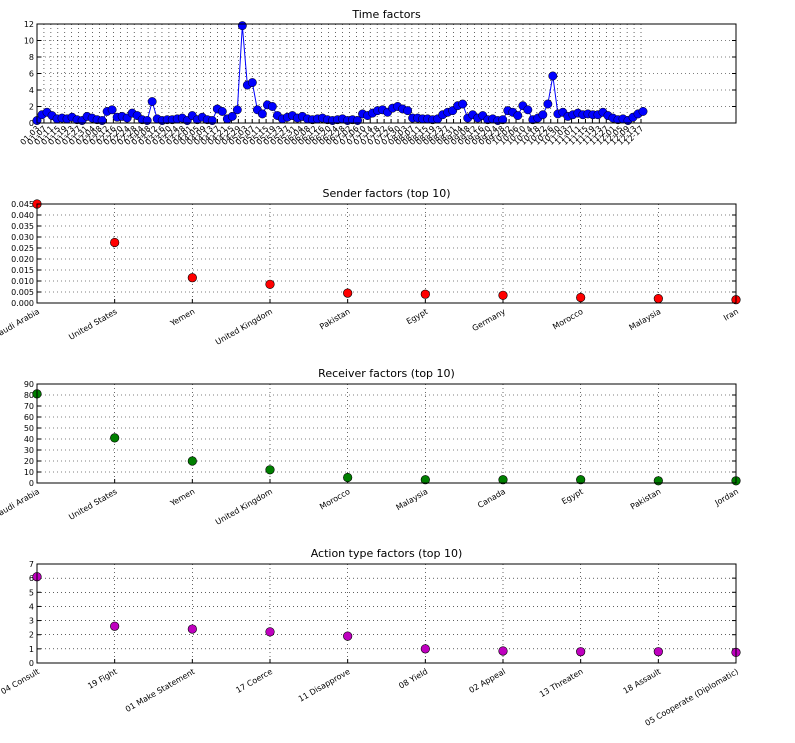 The image size is (795, 743). Describe the element at coordinates (29, 439) in the screenshot. I see `panel-2-ytick-label: 40` at that location.